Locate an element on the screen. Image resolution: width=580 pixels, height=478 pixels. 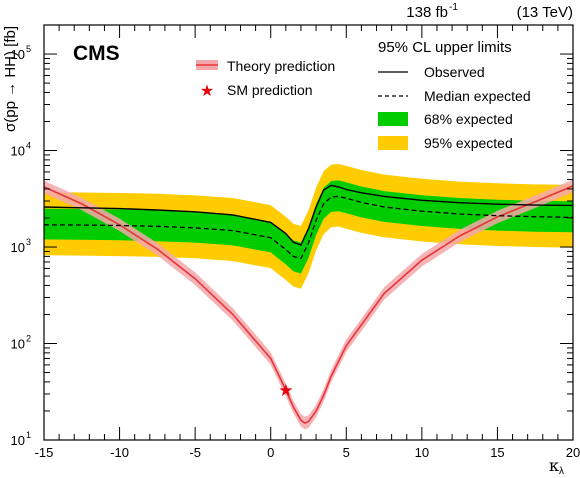
legend-sm-label: SM prediction is located at coordinates (270, 90).